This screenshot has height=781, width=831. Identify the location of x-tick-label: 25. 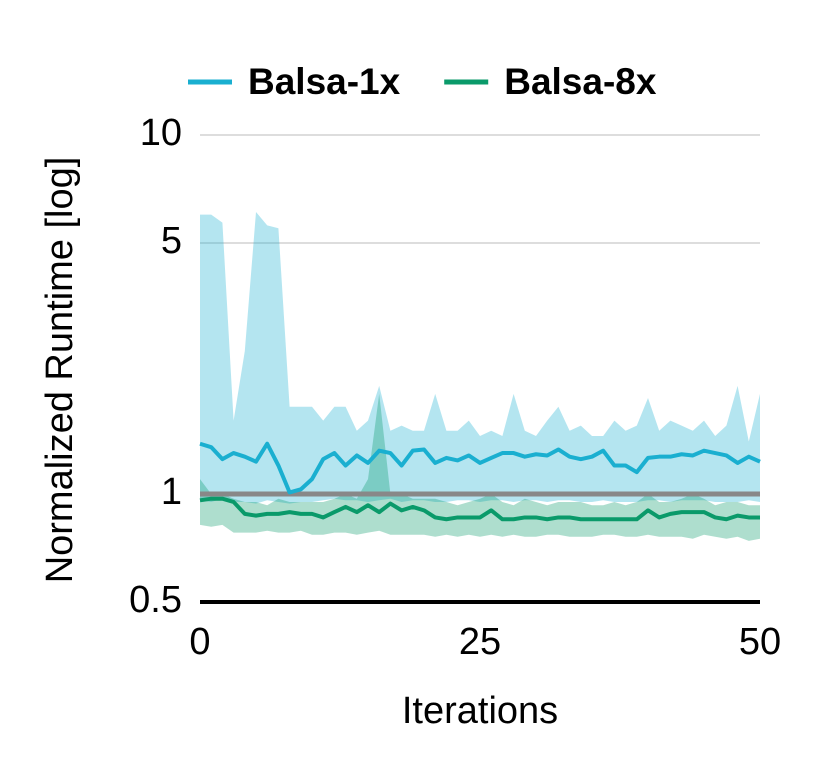
(480, 642).